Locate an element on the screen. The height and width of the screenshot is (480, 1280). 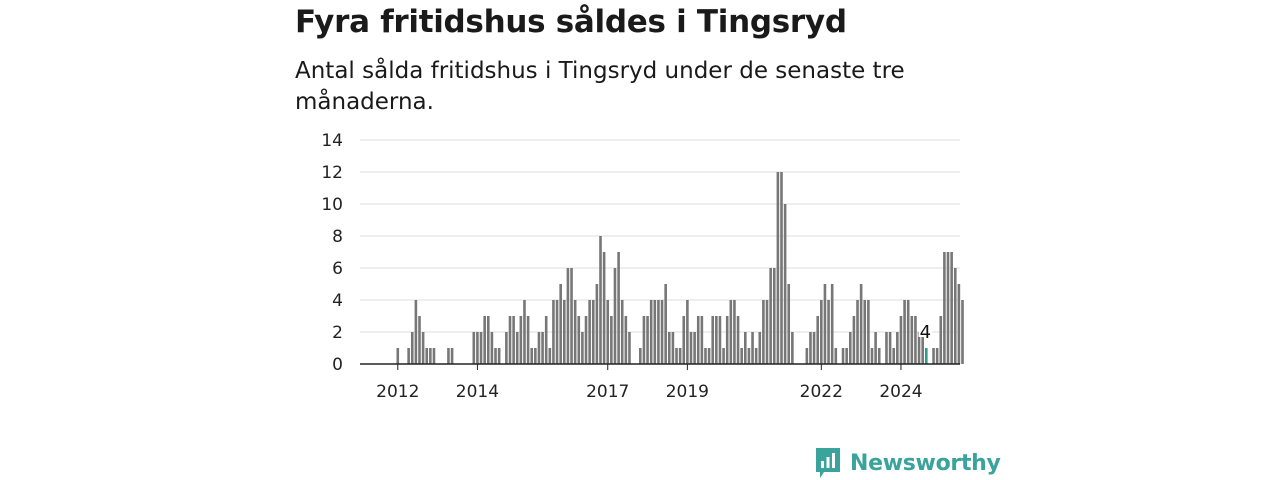
y-tick: 2 is located at coordinates (337, 333).